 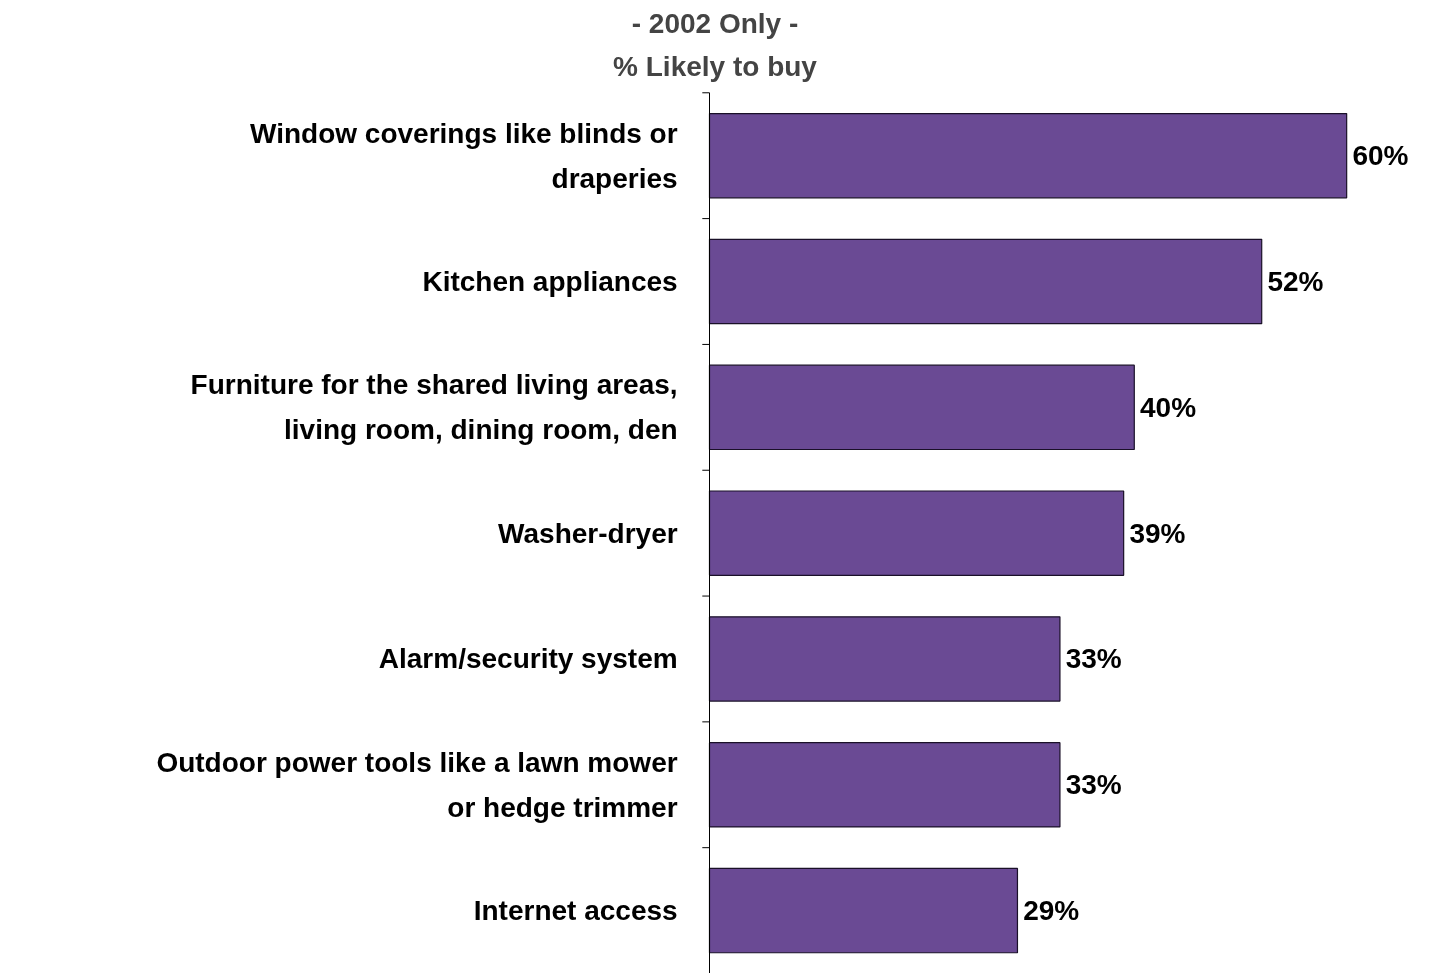 I want to click on data-label: 29%, so click(x=1051, y=911).